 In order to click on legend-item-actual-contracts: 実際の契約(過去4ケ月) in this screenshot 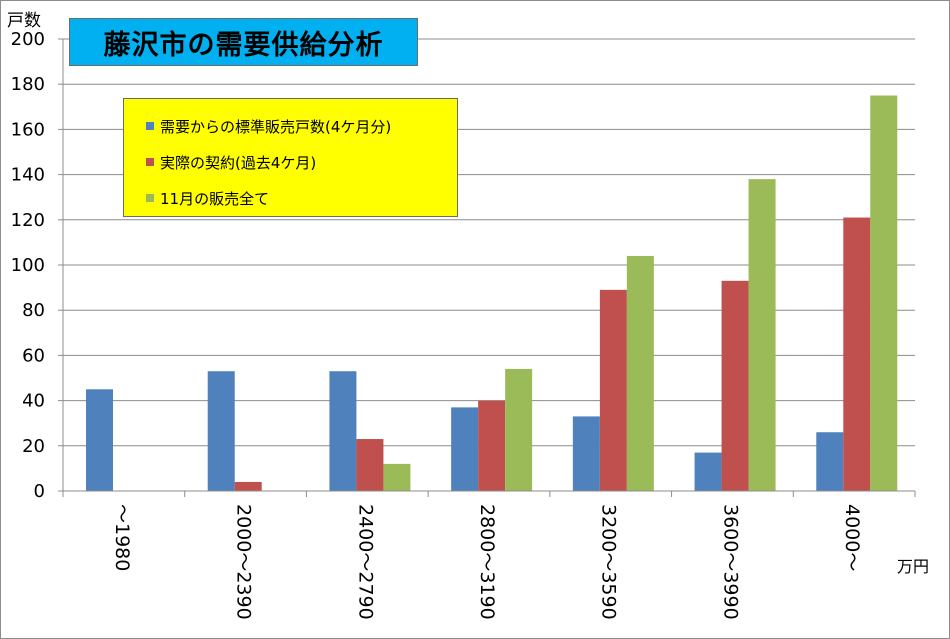, I will do `click(290, 162)`.